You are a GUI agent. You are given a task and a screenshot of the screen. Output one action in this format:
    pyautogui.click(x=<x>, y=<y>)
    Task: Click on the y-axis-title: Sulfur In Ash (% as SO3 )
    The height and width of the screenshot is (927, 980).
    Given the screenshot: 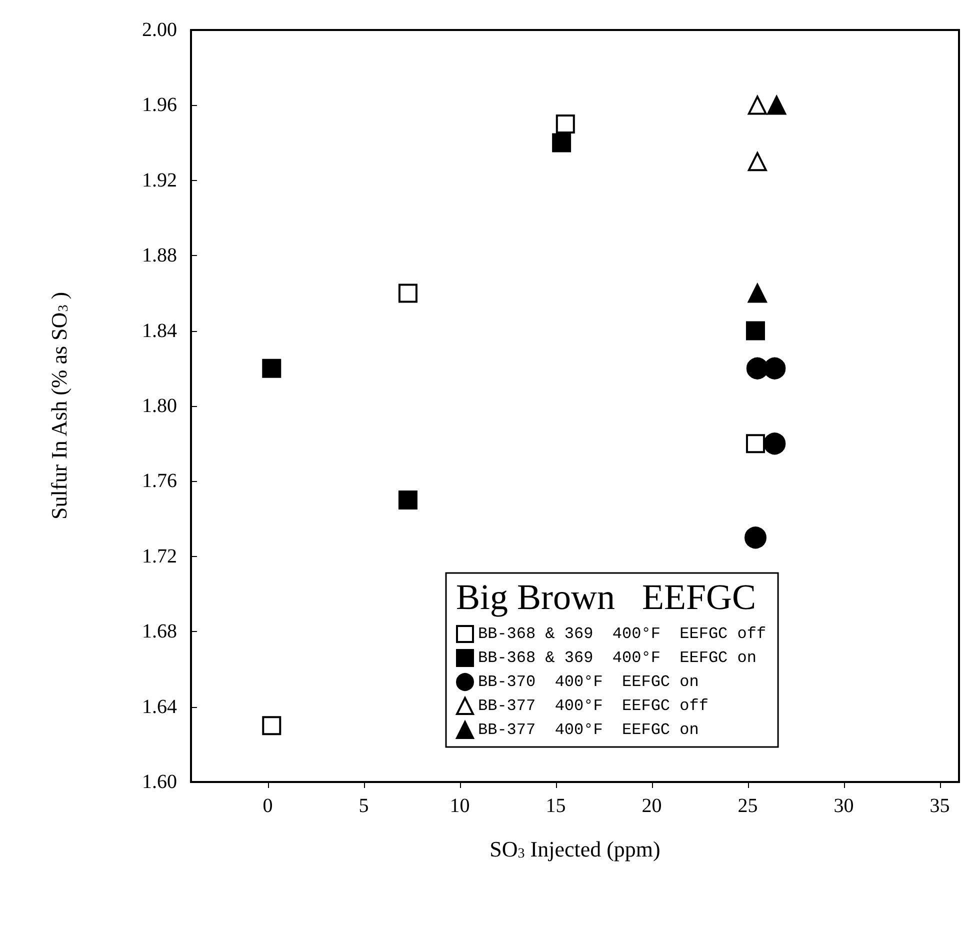 What is the action you would take?
    pyautogui.click(x=59, y=406)
    